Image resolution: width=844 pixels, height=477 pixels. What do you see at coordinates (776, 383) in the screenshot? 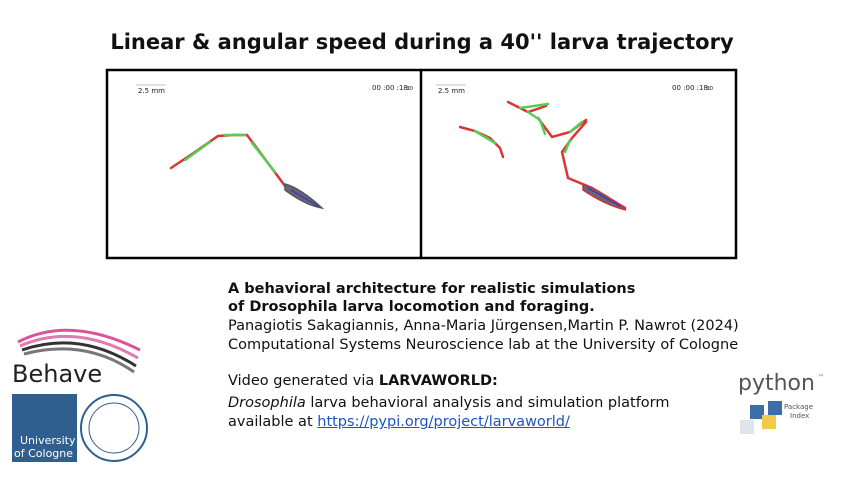
I see `python-word: python` at bounding box center [776, 383].